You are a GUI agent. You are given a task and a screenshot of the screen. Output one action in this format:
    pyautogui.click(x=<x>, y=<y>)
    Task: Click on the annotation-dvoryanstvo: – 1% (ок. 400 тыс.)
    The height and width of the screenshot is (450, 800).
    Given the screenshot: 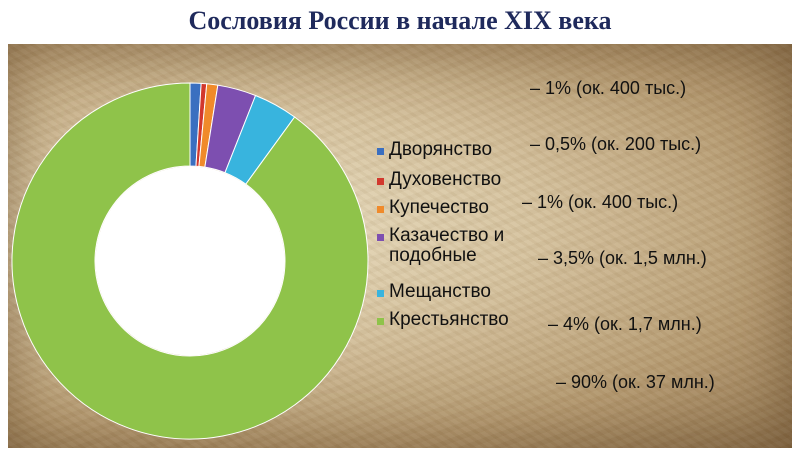 What is the action you would take?
    pyautogui.click(x=608, y=88)
    